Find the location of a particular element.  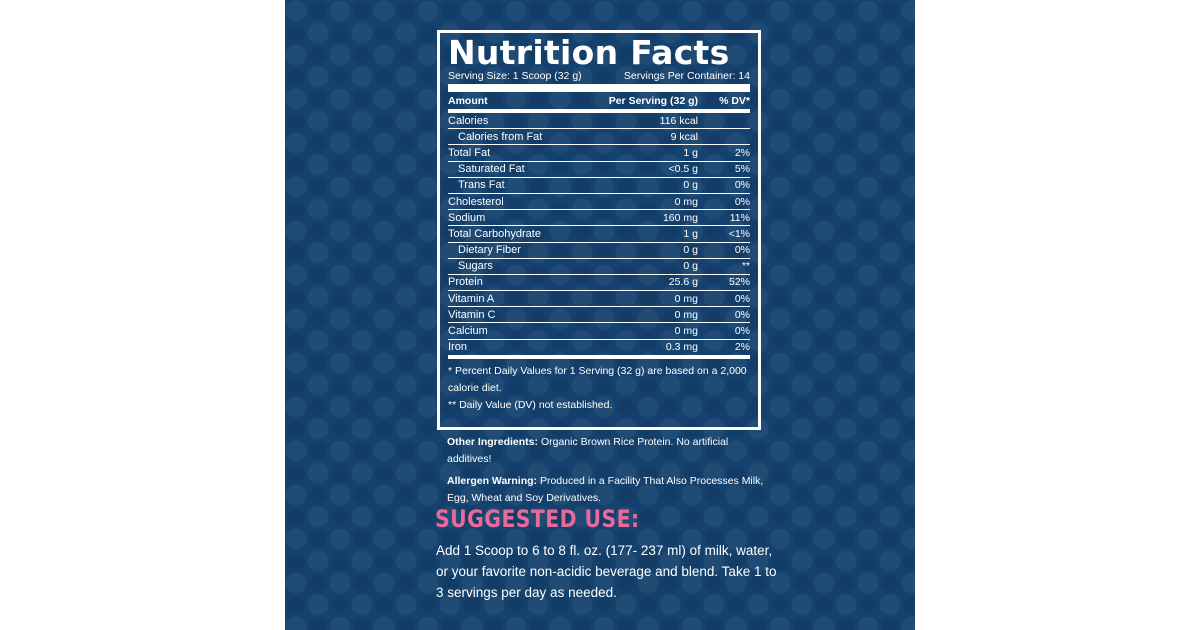

nutrient-row: Protein 25.6 g 52% is located at coordinates (599, 283).